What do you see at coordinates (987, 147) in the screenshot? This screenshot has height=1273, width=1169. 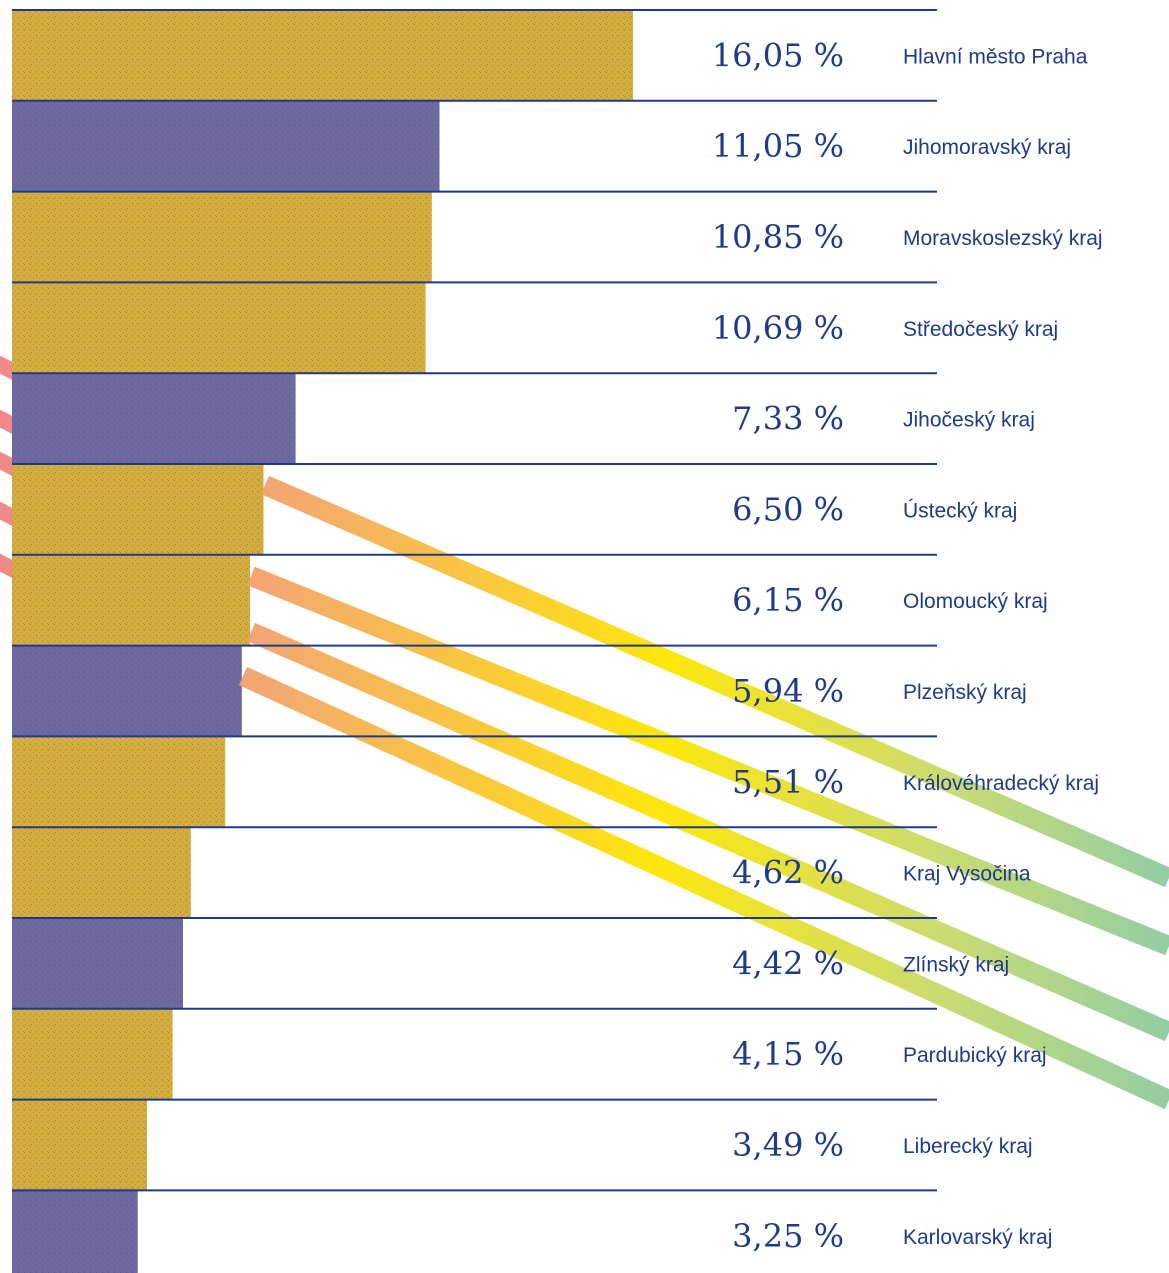 I see `category-label: Jihomoravský kraj` at bounding box center [987, 147].